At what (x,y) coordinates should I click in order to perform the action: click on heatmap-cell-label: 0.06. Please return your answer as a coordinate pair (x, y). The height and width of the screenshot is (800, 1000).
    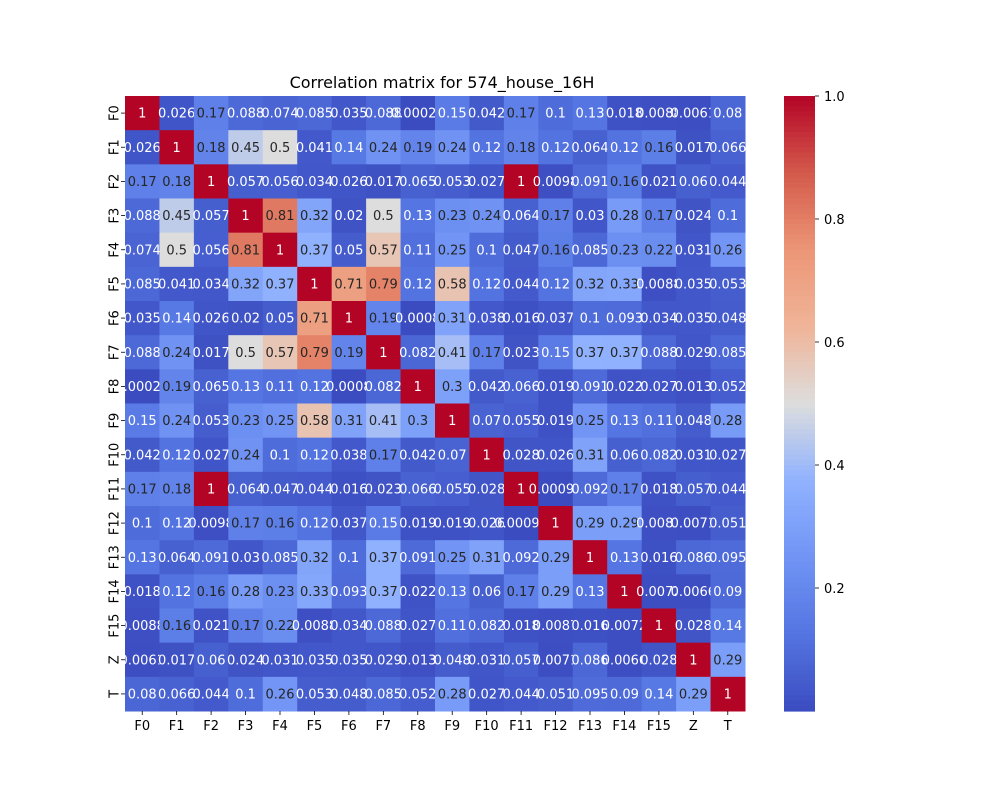
    Looking at the image, I should click on (486, 592).